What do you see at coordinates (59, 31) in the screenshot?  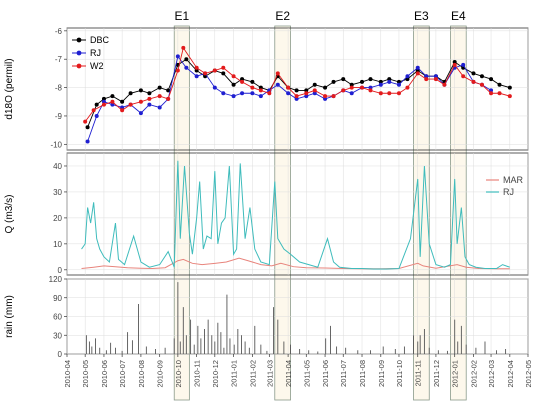 I see `y-tick-label: -6` at bounding box center [59, 31].